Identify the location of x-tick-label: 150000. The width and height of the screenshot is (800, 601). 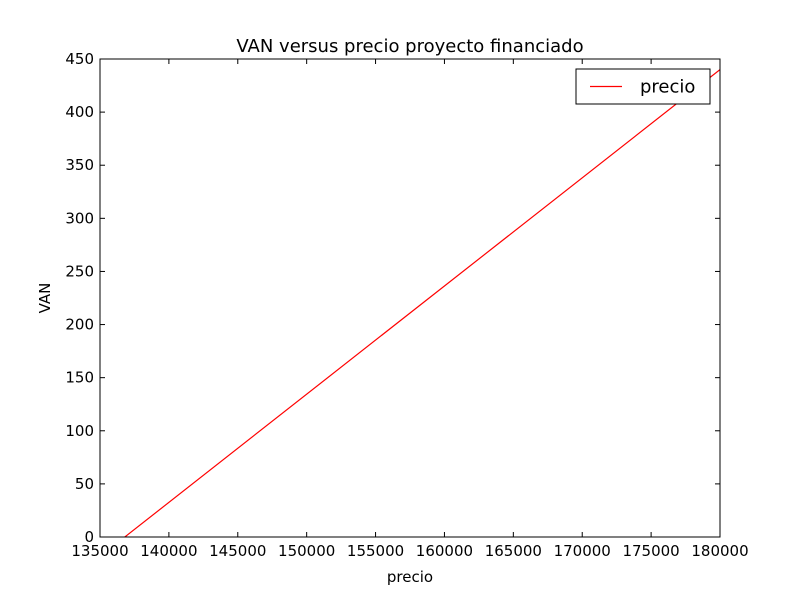
(306, 551).